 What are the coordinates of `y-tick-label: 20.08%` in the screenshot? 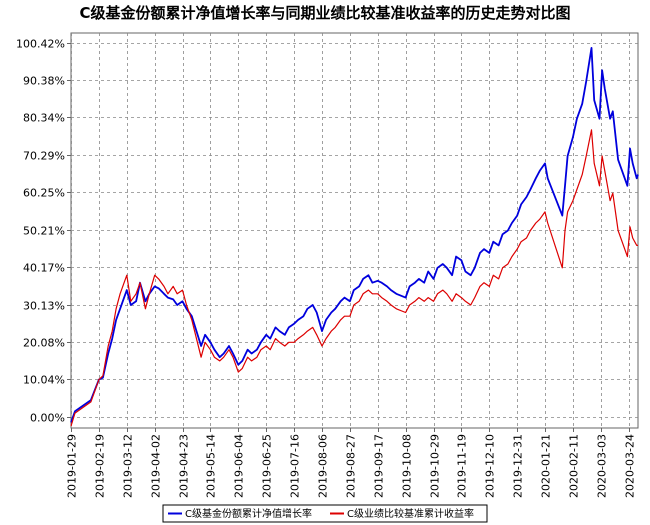 It's located at (44, 343).